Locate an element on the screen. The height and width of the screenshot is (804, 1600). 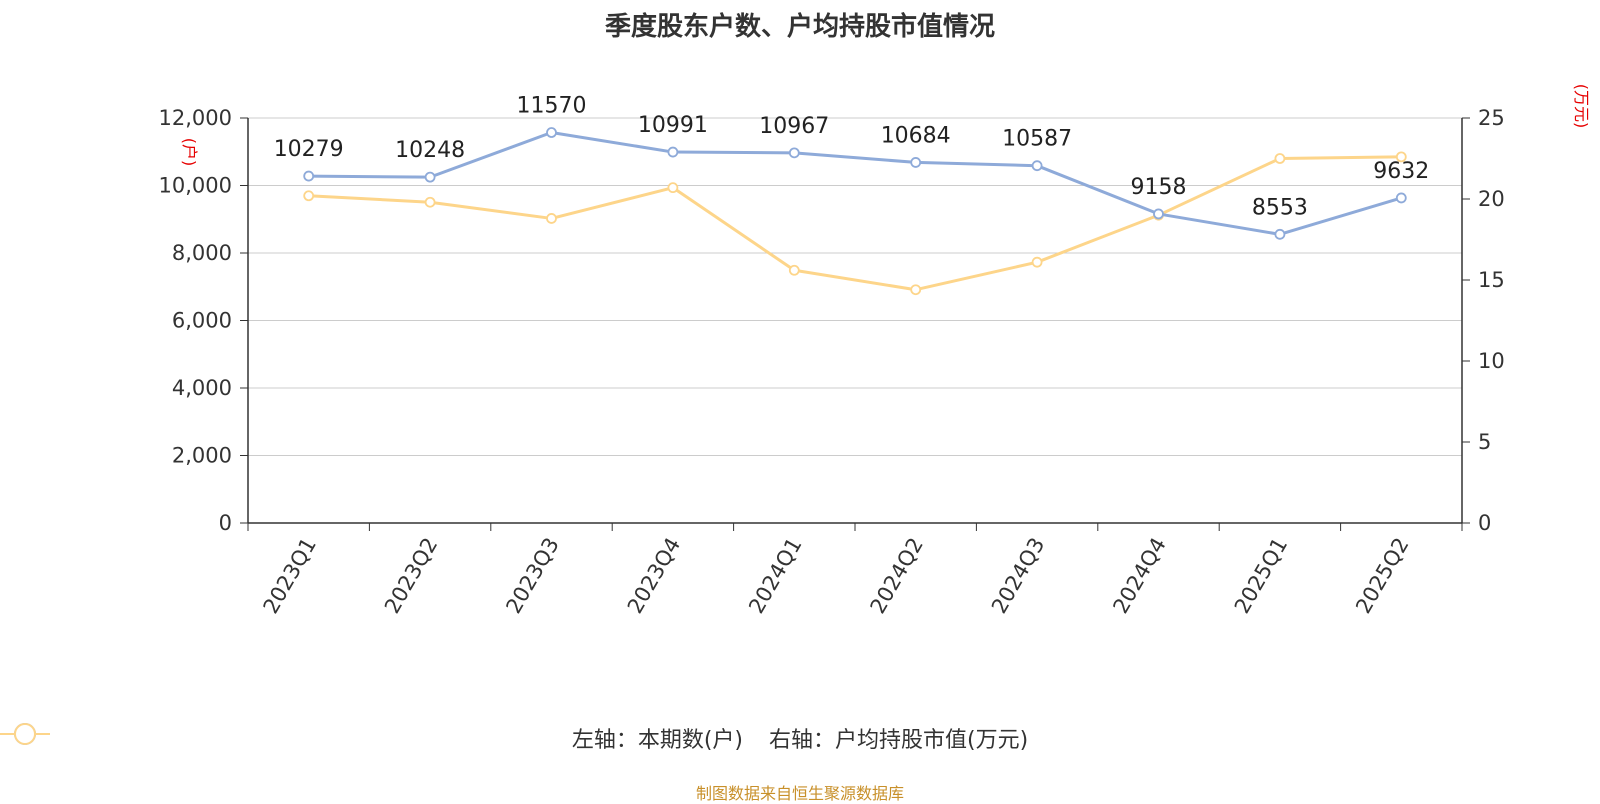
x-tick-label: 2023Q3 is located at coordinates (532, 576).